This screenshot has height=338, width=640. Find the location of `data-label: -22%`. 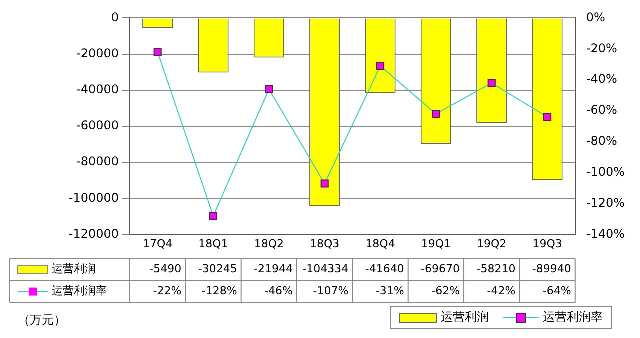

data-label: -22% is located at coordinates (167, 291).